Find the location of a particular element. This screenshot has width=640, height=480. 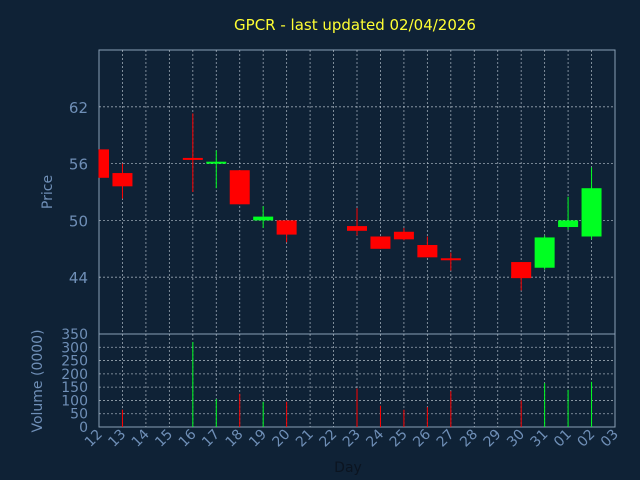

x-axis-label: Day is located at coordinates (348, 468).